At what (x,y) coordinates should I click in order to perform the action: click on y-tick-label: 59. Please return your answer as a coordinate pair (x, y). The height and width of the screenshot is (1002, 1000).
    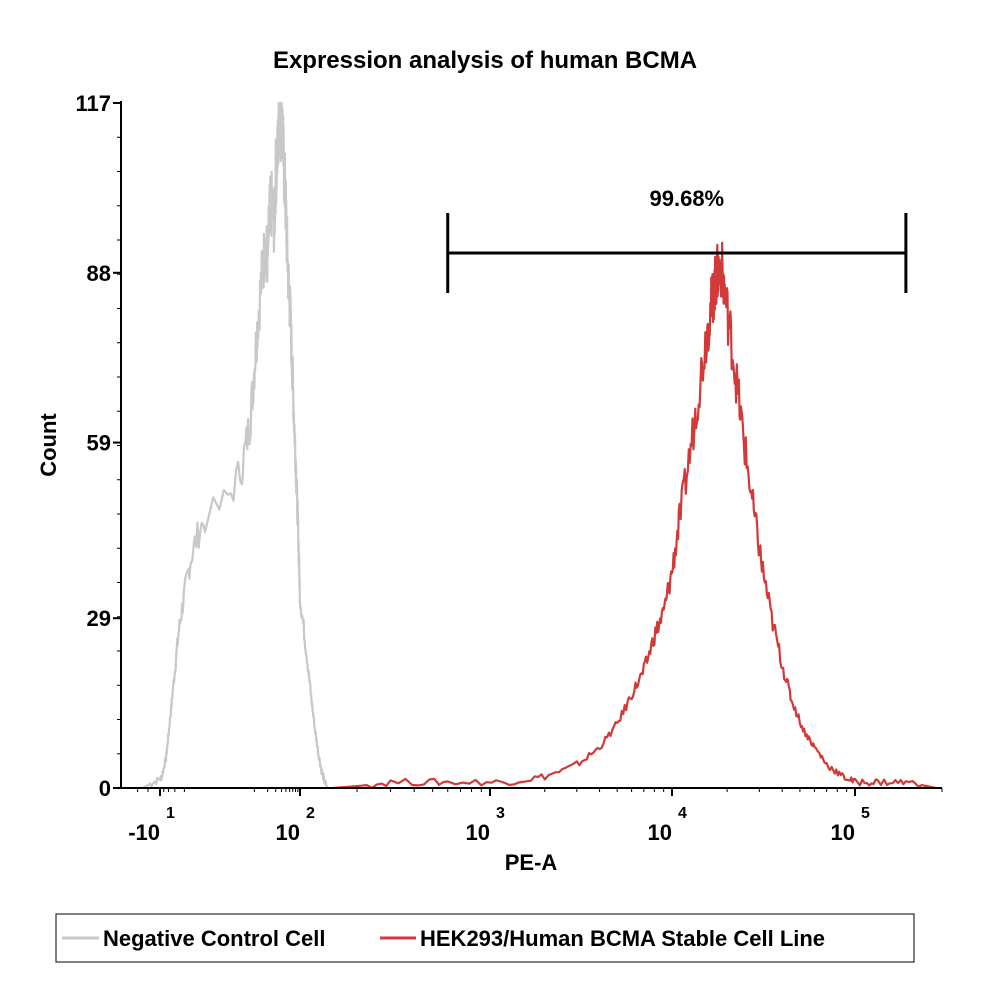
    Looking at the image, I should click on (99, 443).